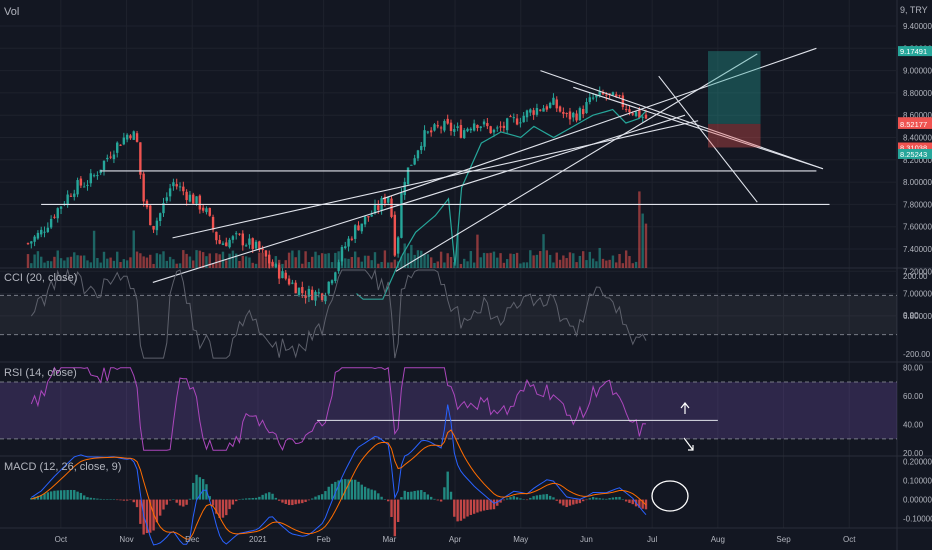 Image resolution: width=932 pixels, height=550 pixels. I want to click on price-tick-label: 7.40000, so click(917, 249).